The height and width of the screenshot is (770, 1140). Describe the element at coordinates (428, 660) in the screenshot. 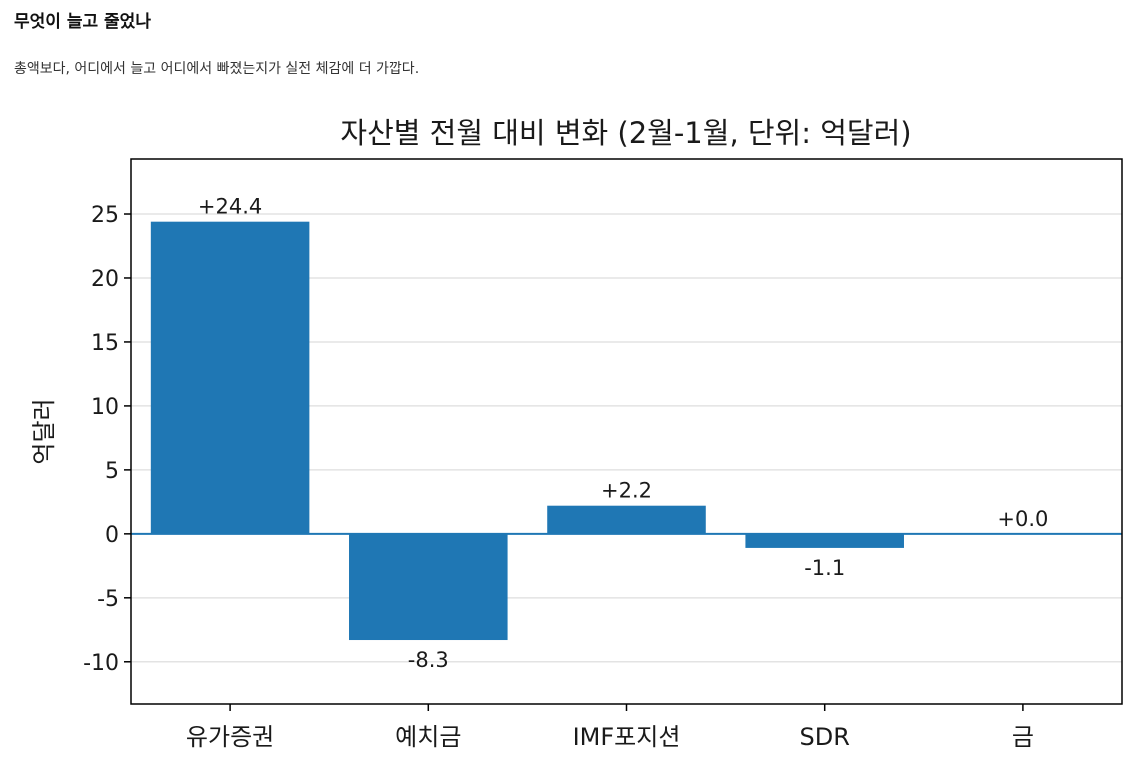

I see `value-label: -8.3` at that location.